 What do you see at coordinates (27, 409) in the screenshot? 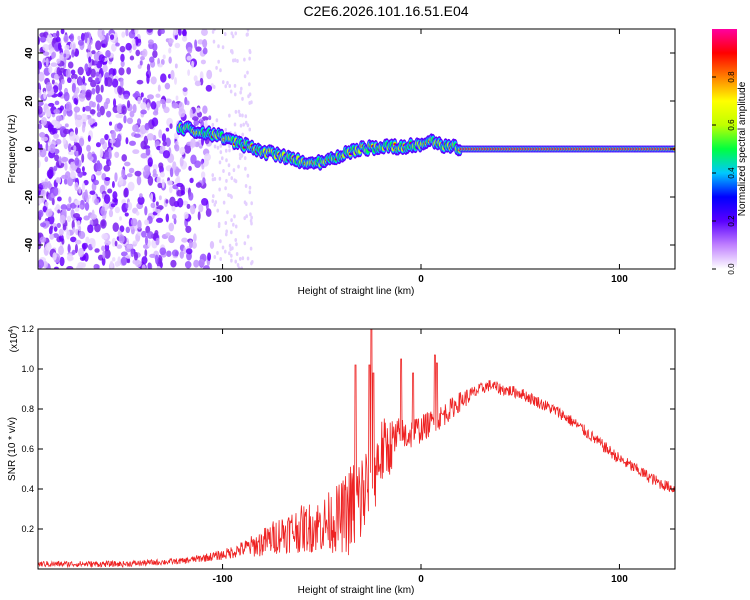
I see `snr-ytick-label: 0.8` at bounding box center [27, 409].